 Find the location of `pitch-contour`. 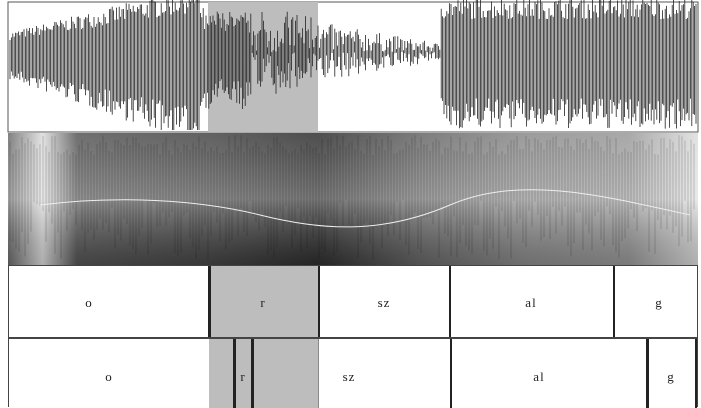

pitch-contour is located at coordinates (365, 208).